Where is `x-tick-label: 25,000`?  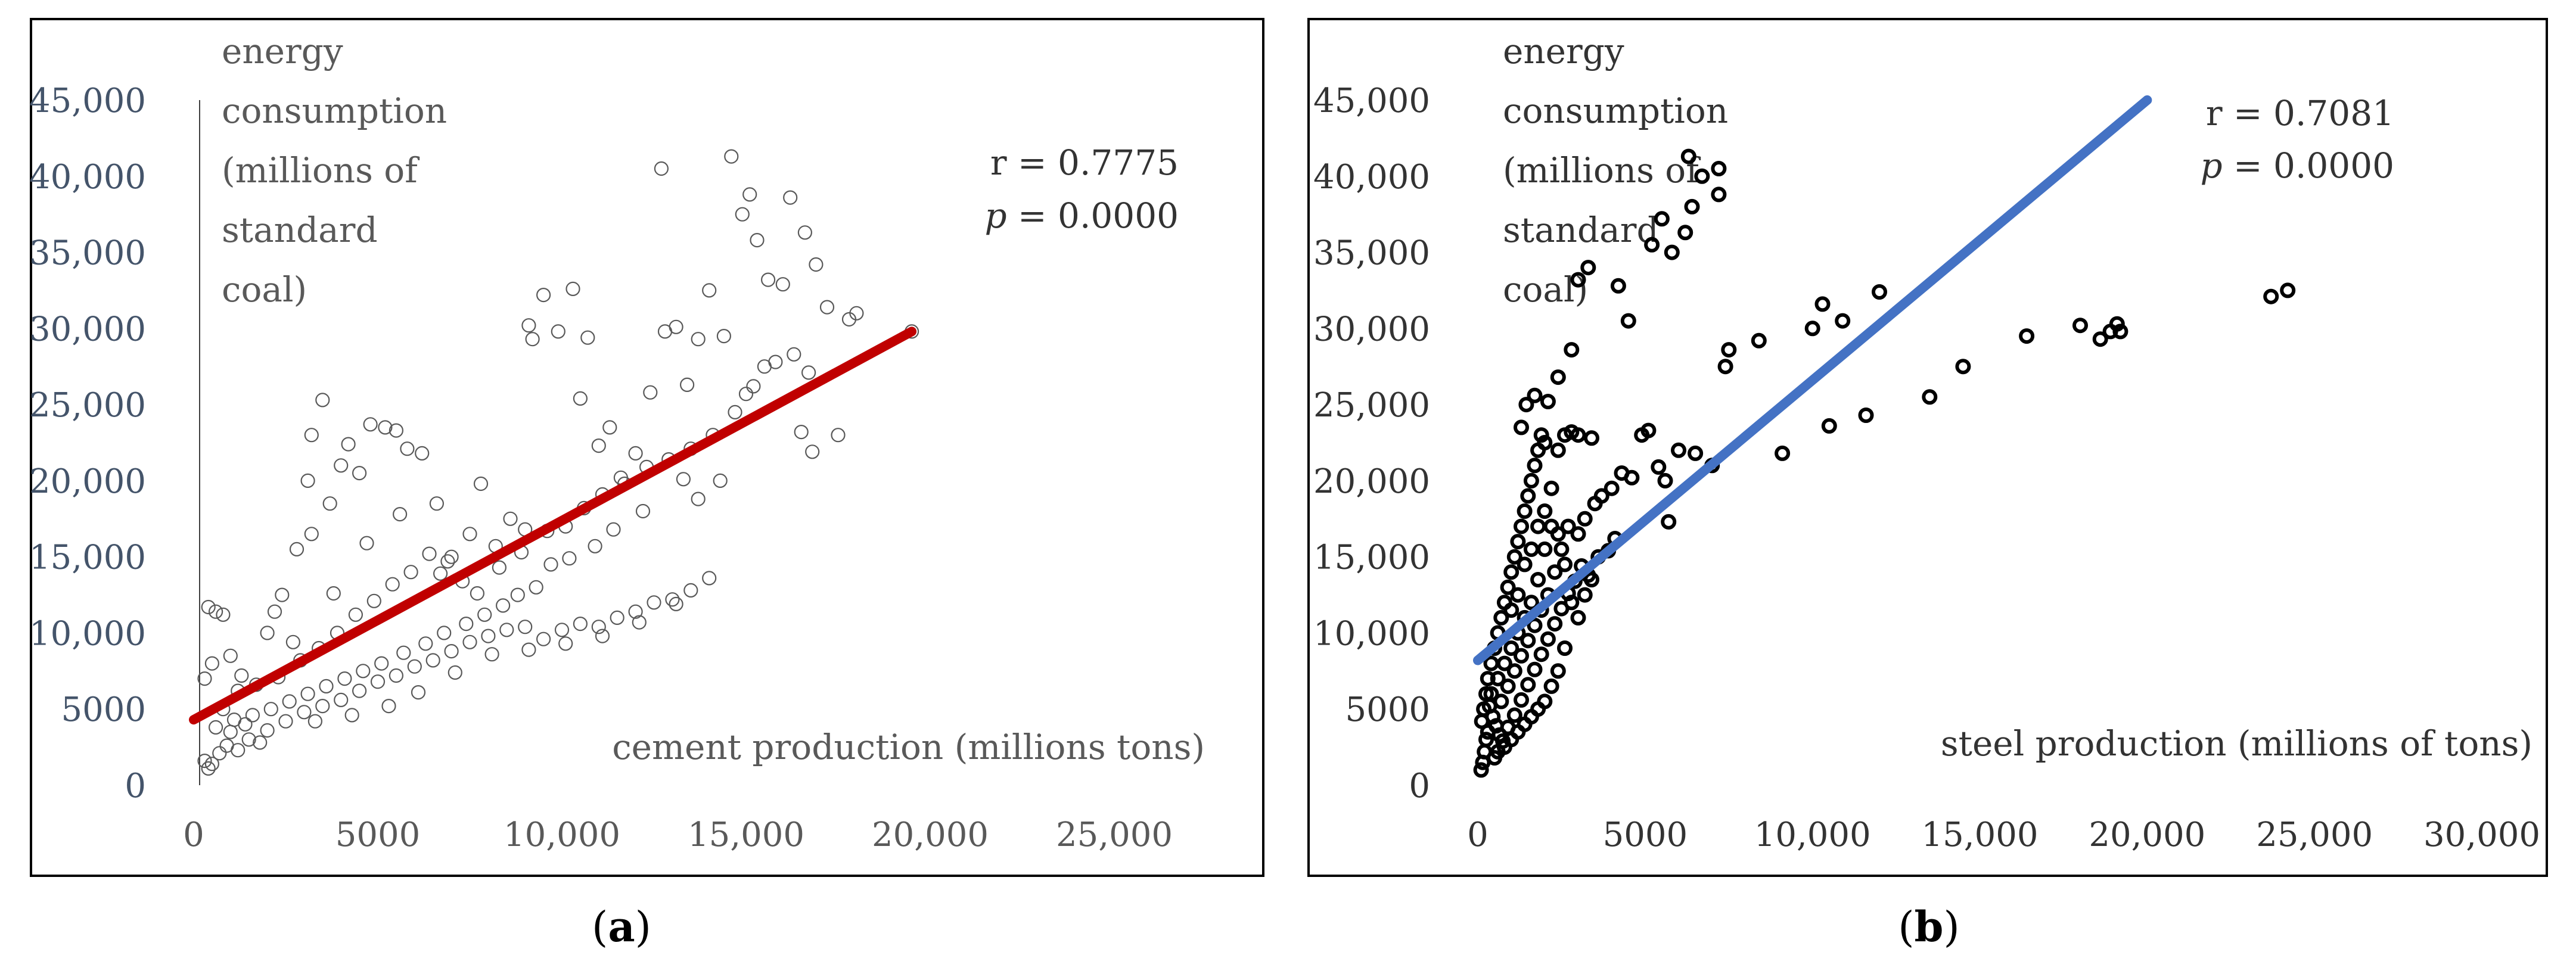 x-tick-label: 25,000 is located at coordinates (2314, 835).